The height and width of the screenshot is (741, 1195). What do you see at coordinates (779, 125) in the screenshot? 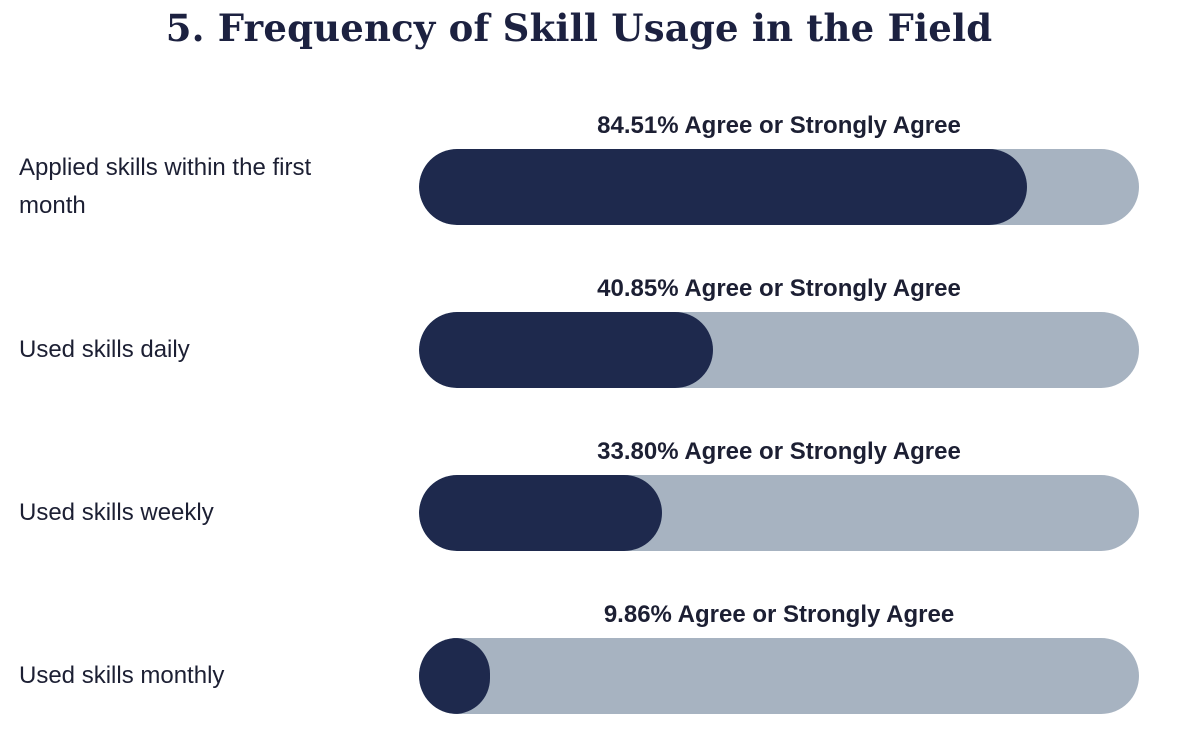
I see `bar-value-label: 84.51% Agree or Strongly Agree` at bounding box center [779, 125].